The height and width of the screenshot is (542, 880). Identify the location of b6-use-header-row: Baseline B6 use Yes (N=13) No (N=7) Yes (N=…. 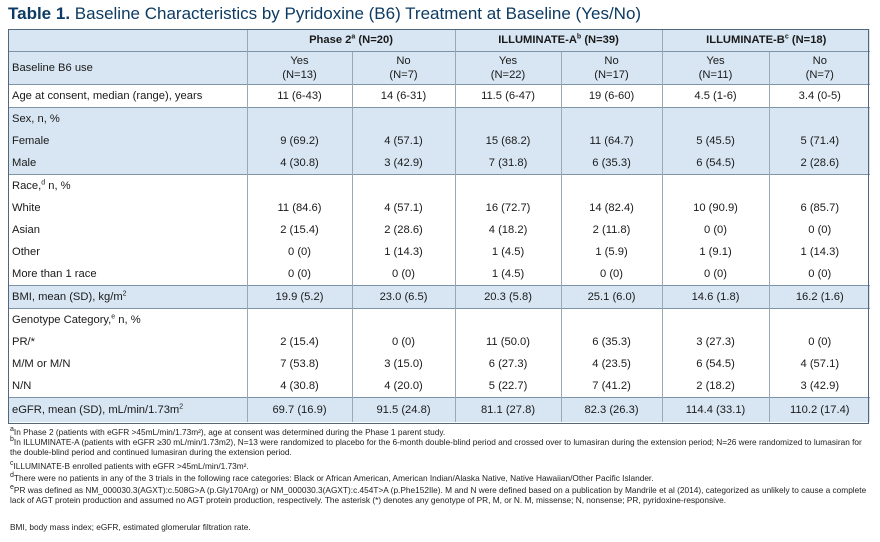
(439, 68).